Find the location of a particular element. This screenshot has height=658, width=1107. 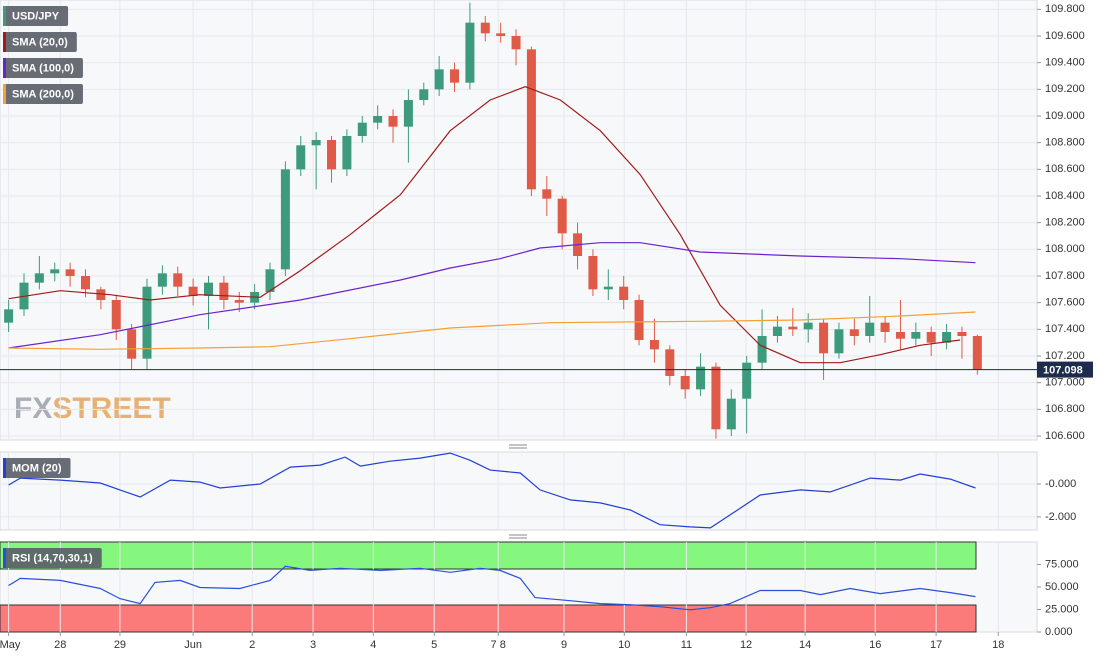

y-tick-label: 108.800 is located at coordinates (1065, 143).